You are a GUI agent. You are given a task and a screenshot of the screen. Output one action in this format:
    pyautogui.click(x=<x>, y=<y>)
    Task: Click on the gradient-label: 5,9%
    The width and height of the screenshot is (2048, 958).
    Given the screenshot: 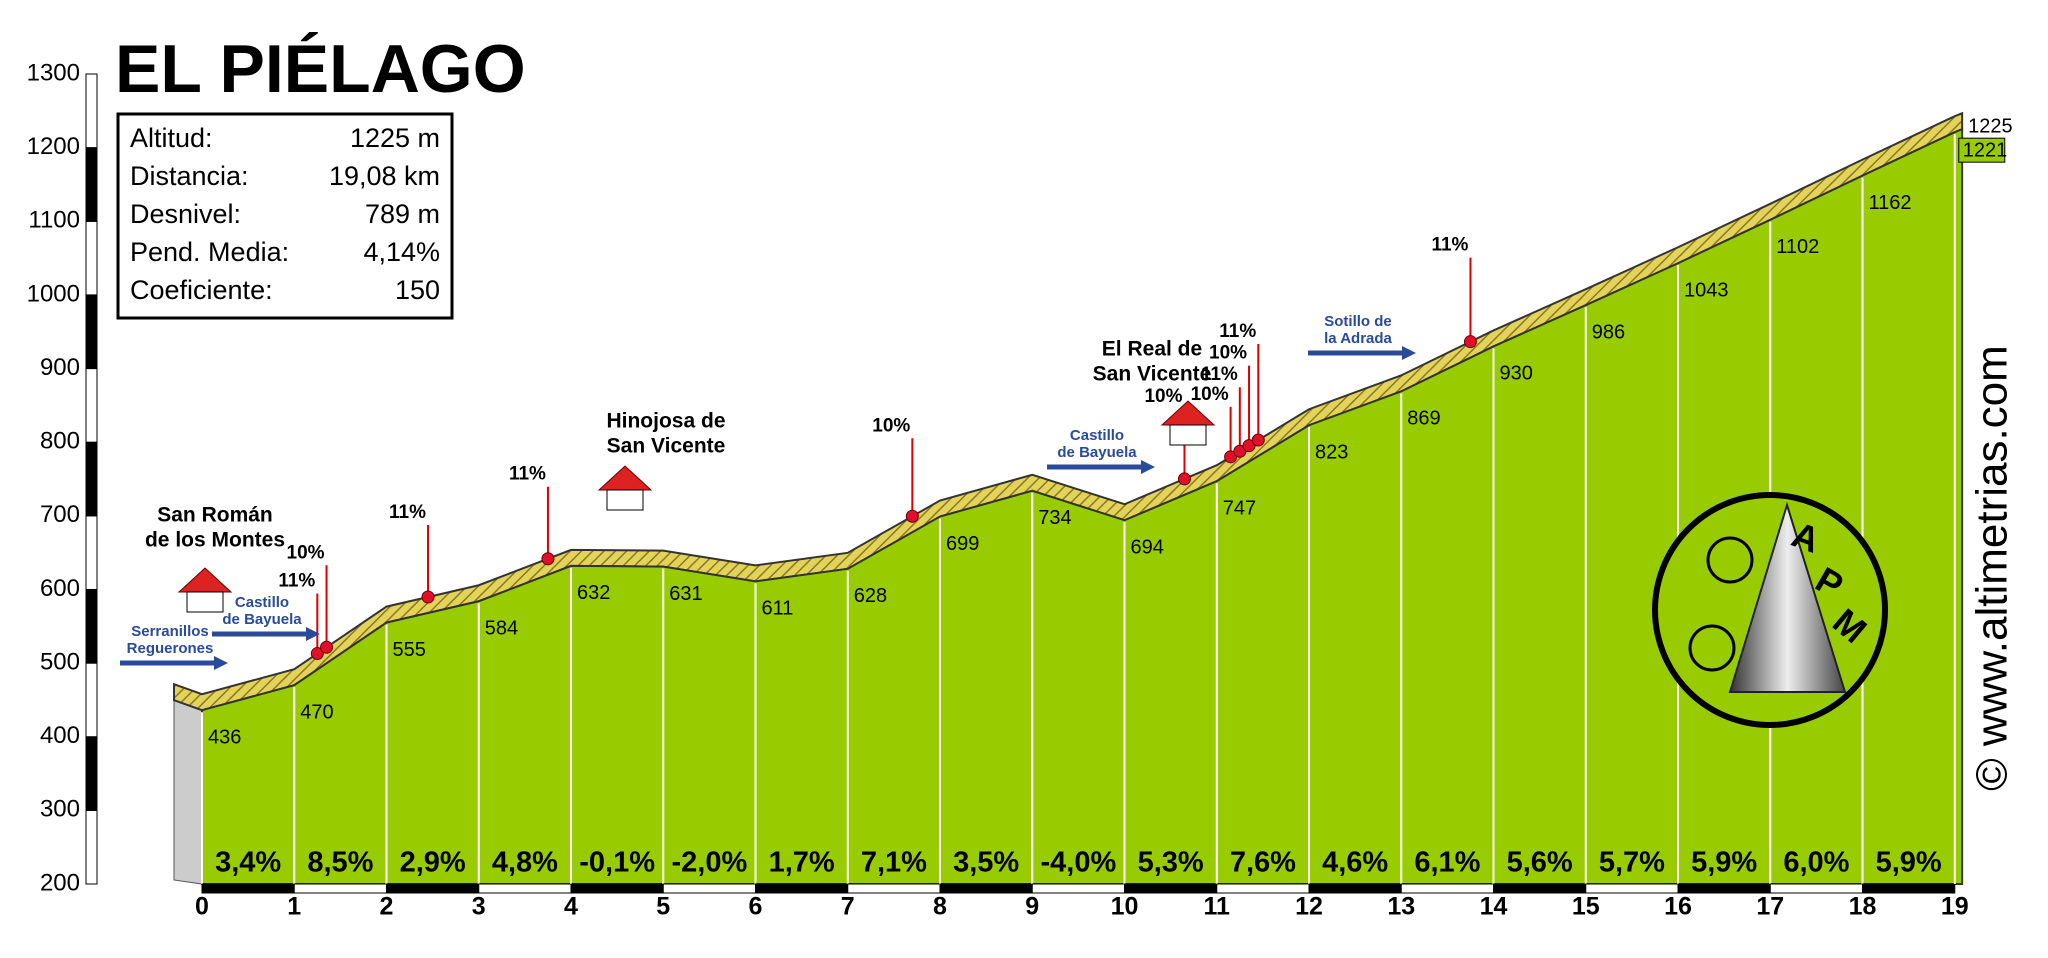 What is the action you would take?
    pyautogui.click(x=1724, y=863)
    